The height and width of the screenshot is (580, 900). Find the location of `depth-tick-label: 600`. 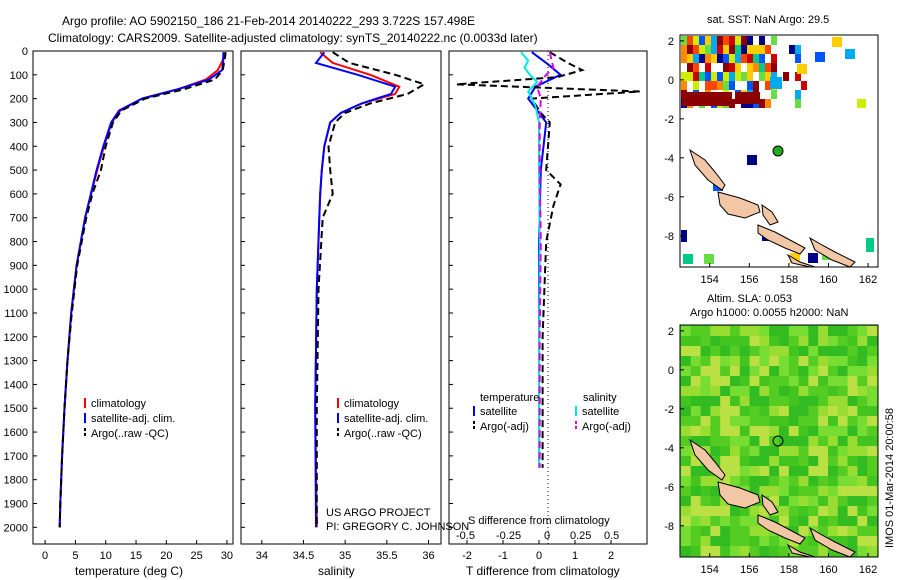

depth-tick-label: 600 is located at coordinates (19, 195).